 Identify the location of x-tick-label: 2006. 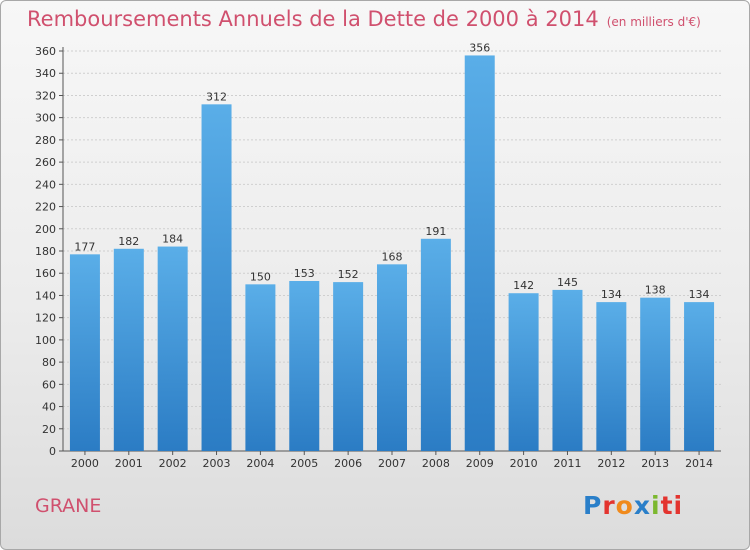
(348, 463).